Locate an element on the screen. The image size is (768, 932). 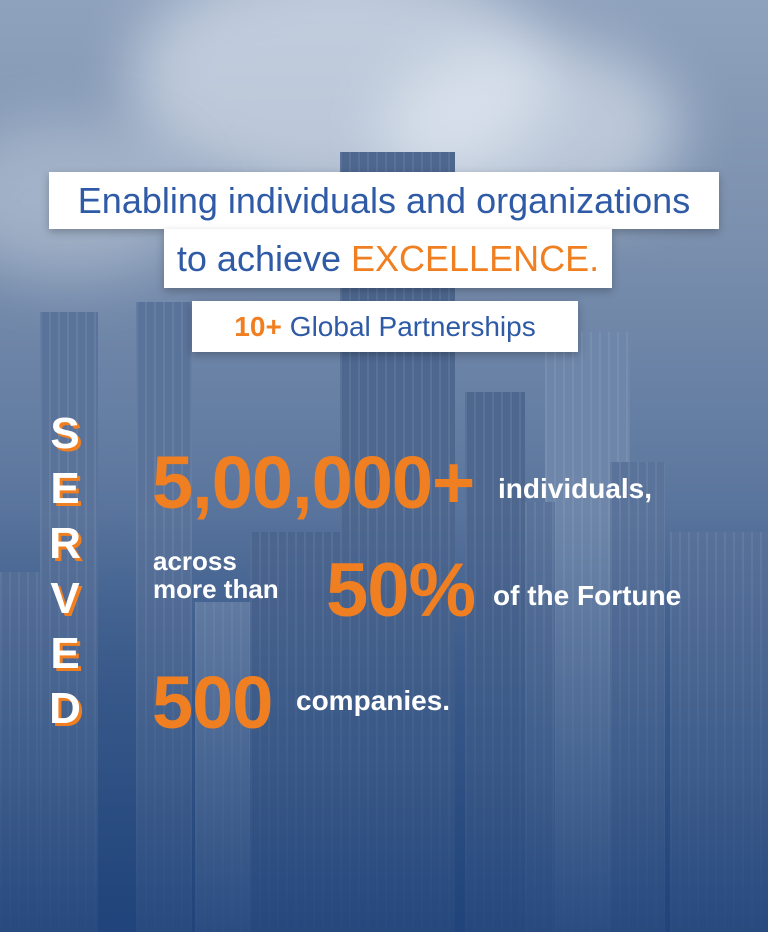
partnerships-banner: 10+ Global Partnerships is located at coordinates (385, 326).